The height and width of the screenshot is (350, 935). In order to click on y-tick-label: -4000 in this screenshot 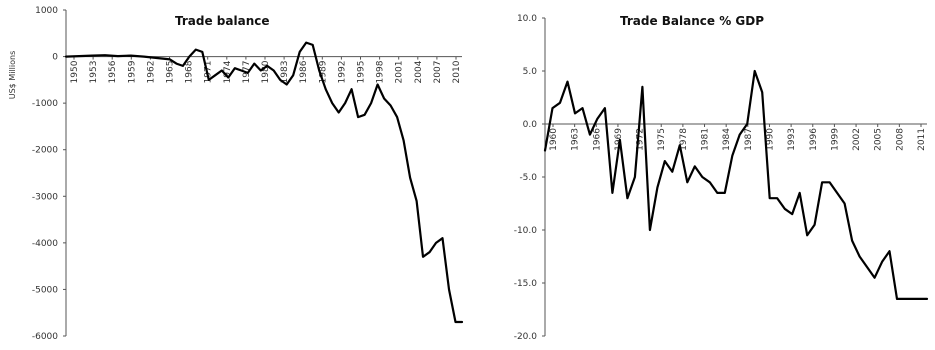, I will do `click(45, 244)`.